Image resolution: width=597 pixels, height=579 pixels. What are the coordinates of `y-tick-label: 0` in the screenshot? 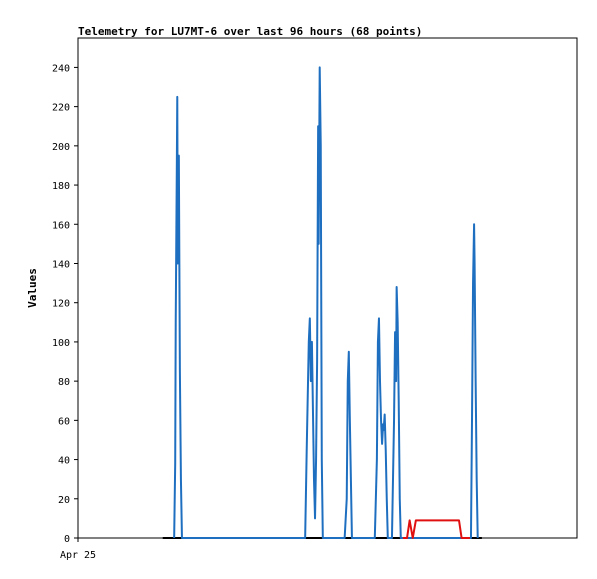 It's located at (67, 539).